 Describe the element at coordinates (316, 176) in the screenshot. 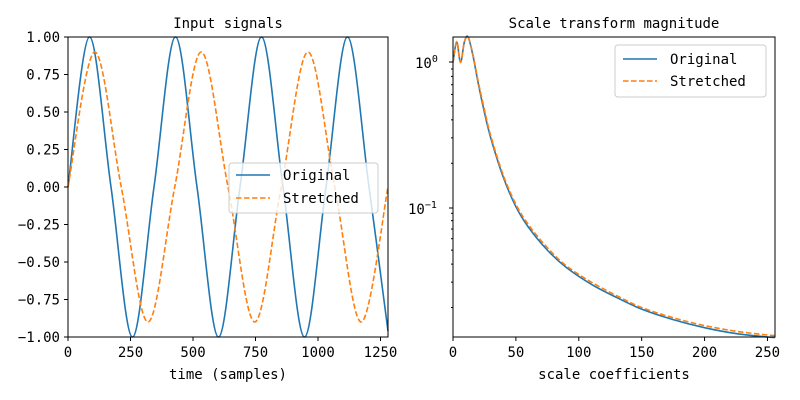

I see `left-legend-original-label: Original` at that location.